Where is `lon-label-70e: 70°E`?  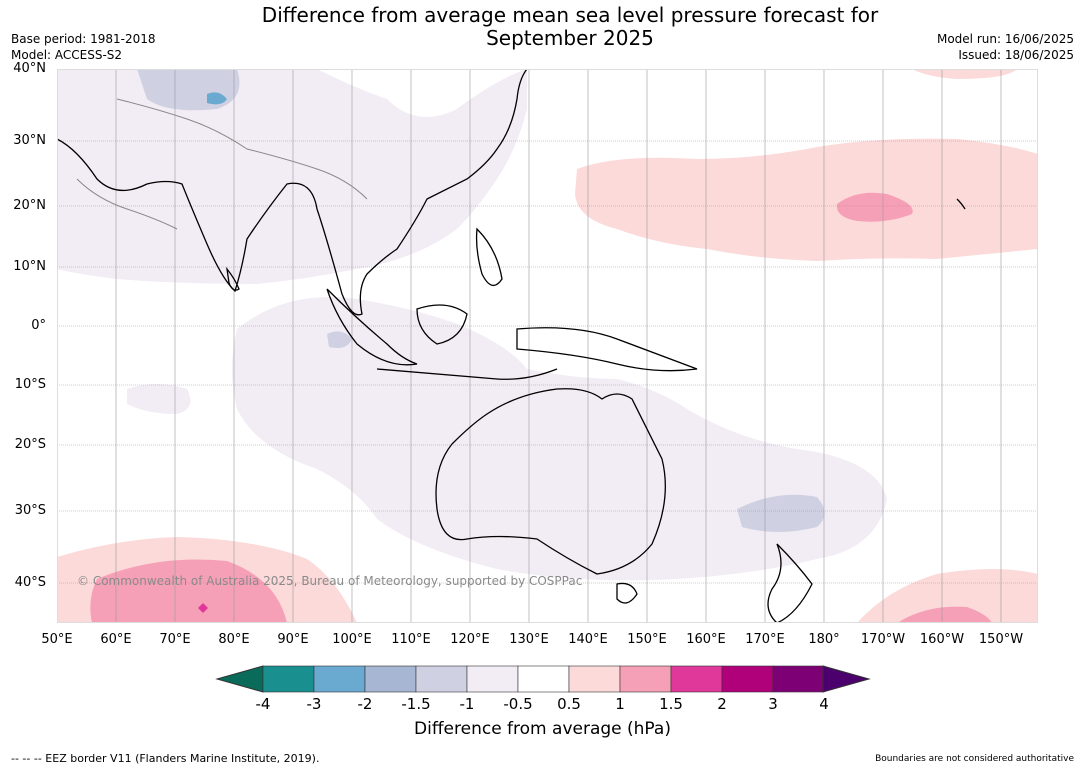 lon-label-70e: 70°E is located at coordinates (175, 639).